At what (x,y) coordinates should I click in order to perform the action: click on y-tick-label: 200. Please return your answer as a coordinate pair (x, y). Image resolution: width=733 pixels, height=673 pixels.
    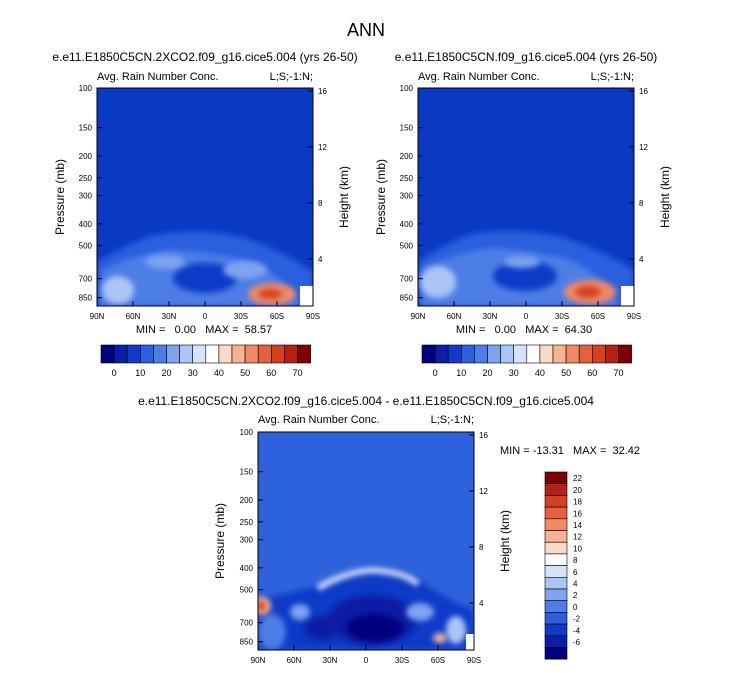
    Looking at the image, I should click on (407, 156).